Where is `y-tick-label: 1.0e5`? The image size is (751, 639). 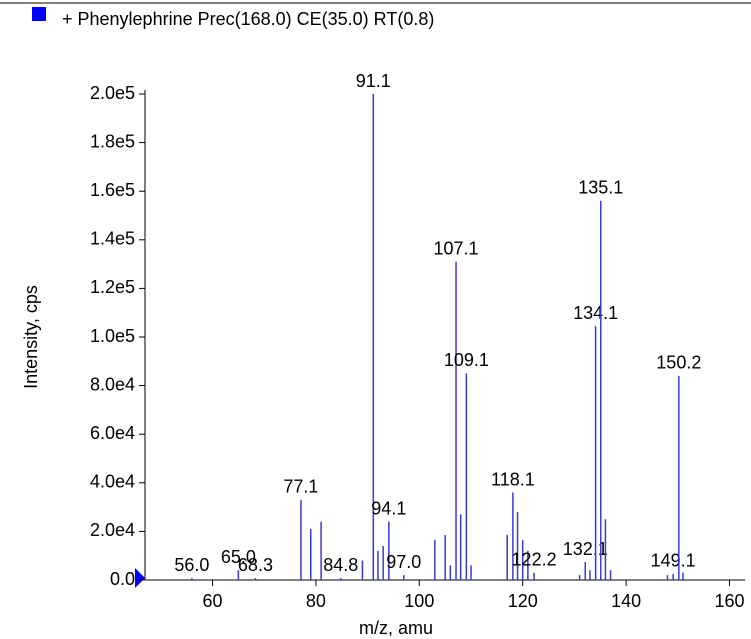
y-tick-label: 1.0e5 is located at coordinates (112, 336).